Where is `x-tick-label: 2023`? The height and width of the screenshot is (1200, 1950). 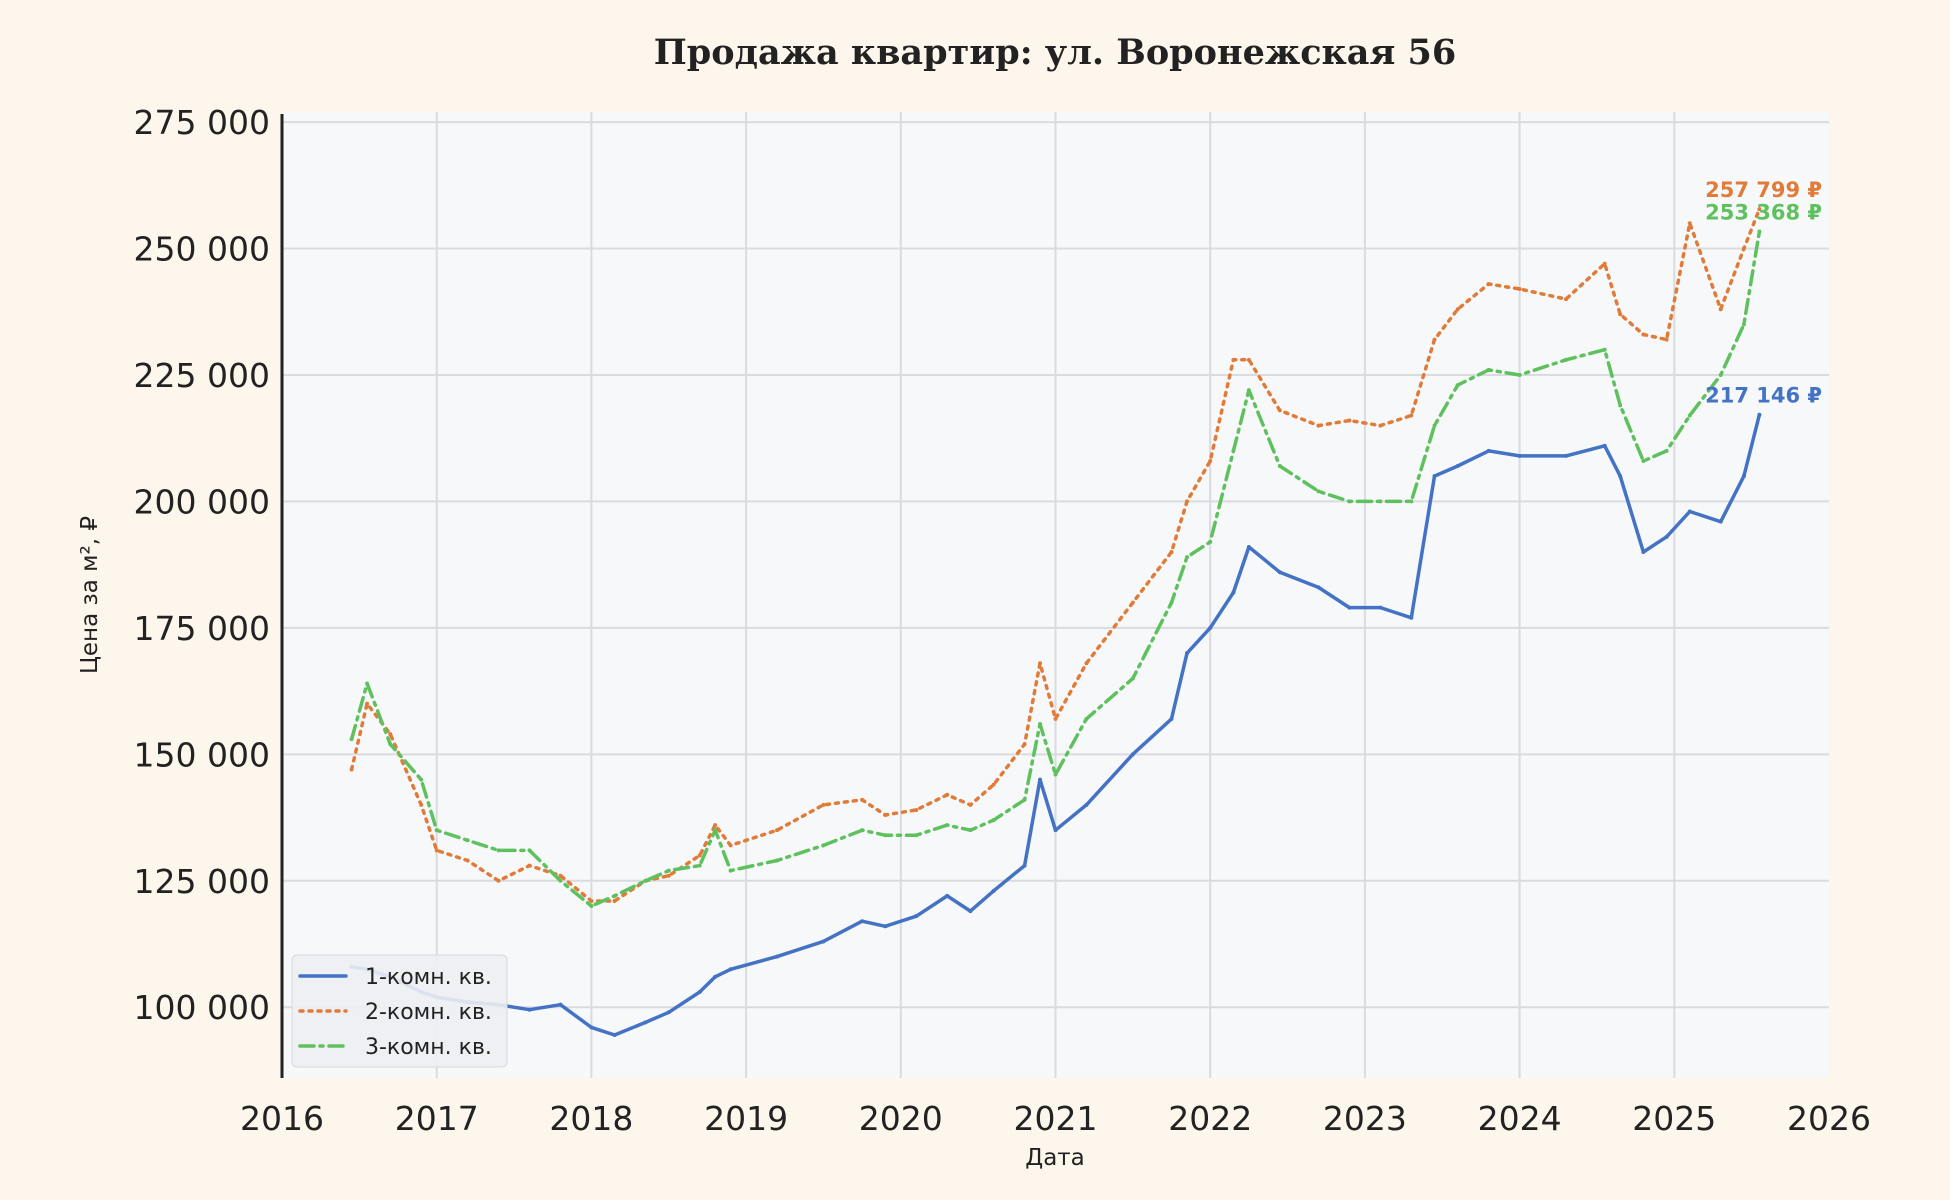
x-tick-label: 2023 is located at coordinates (1365, 1118).